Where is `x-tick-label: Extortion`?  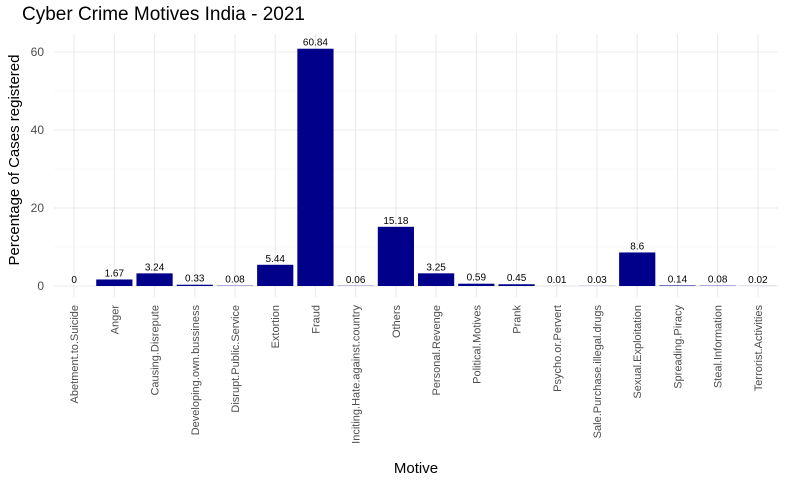
x-tick-label: Extortion is located at coordinates (276, 326).